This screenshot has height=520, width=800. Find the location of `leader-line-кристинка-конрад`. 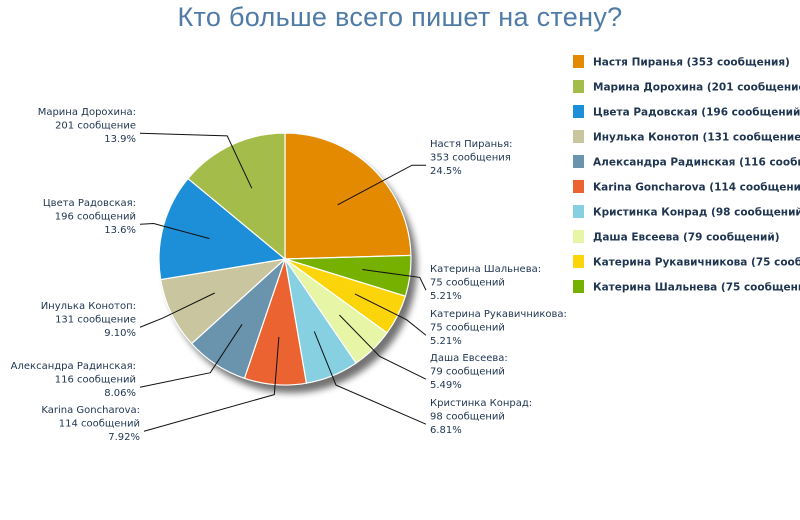

leader-line-кристинка-конрад is located at coordinates (370, 378).